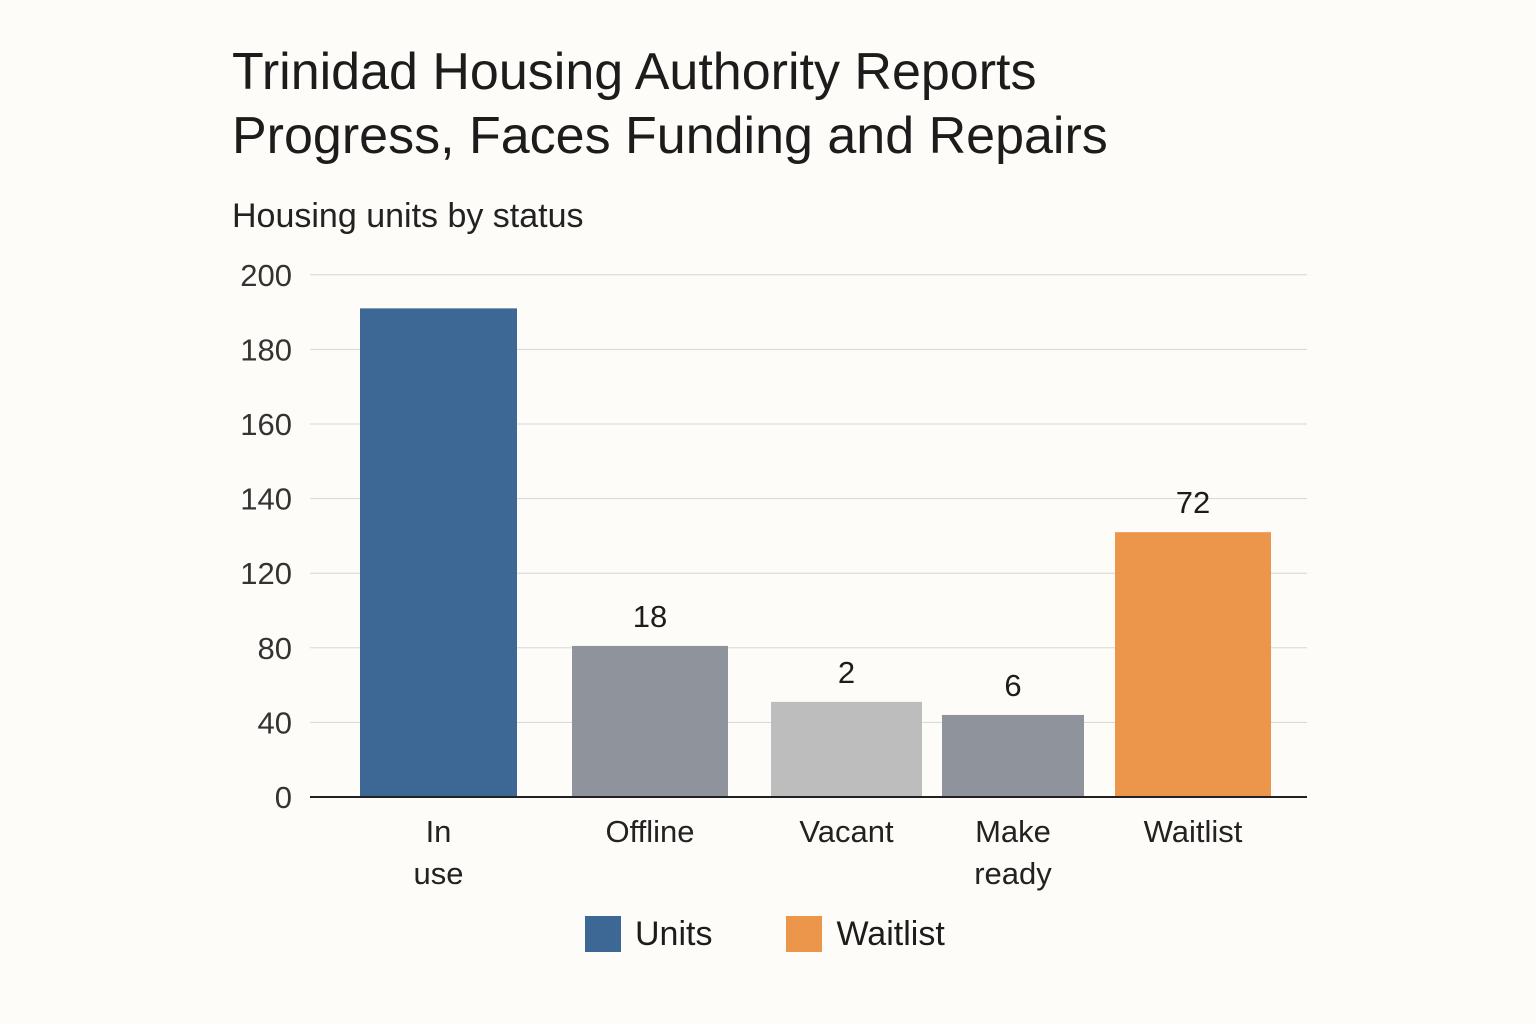 Image resolution: width=1536 pixels, height=1024 pixels. I want to click on x-tick-label: Waitlist, so click(1193, 831).